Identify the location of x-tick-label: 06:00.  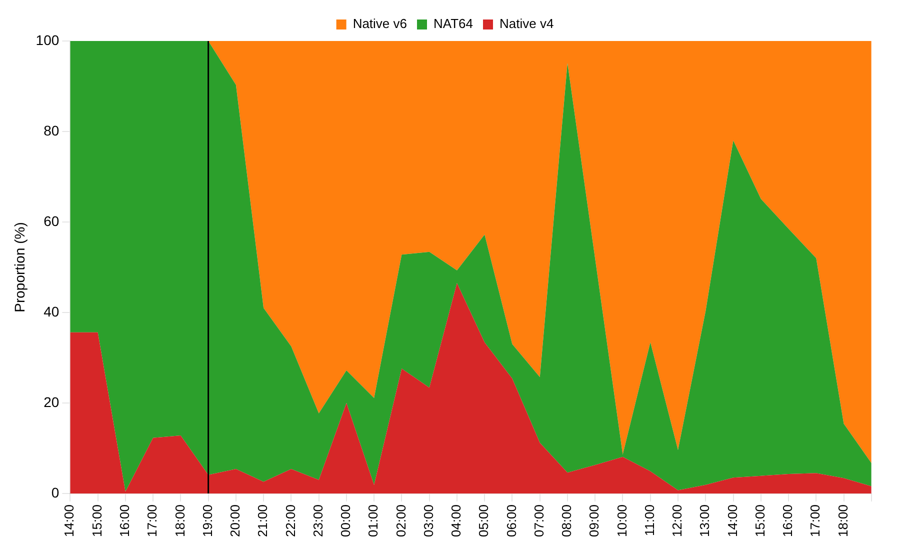
(511, 521).